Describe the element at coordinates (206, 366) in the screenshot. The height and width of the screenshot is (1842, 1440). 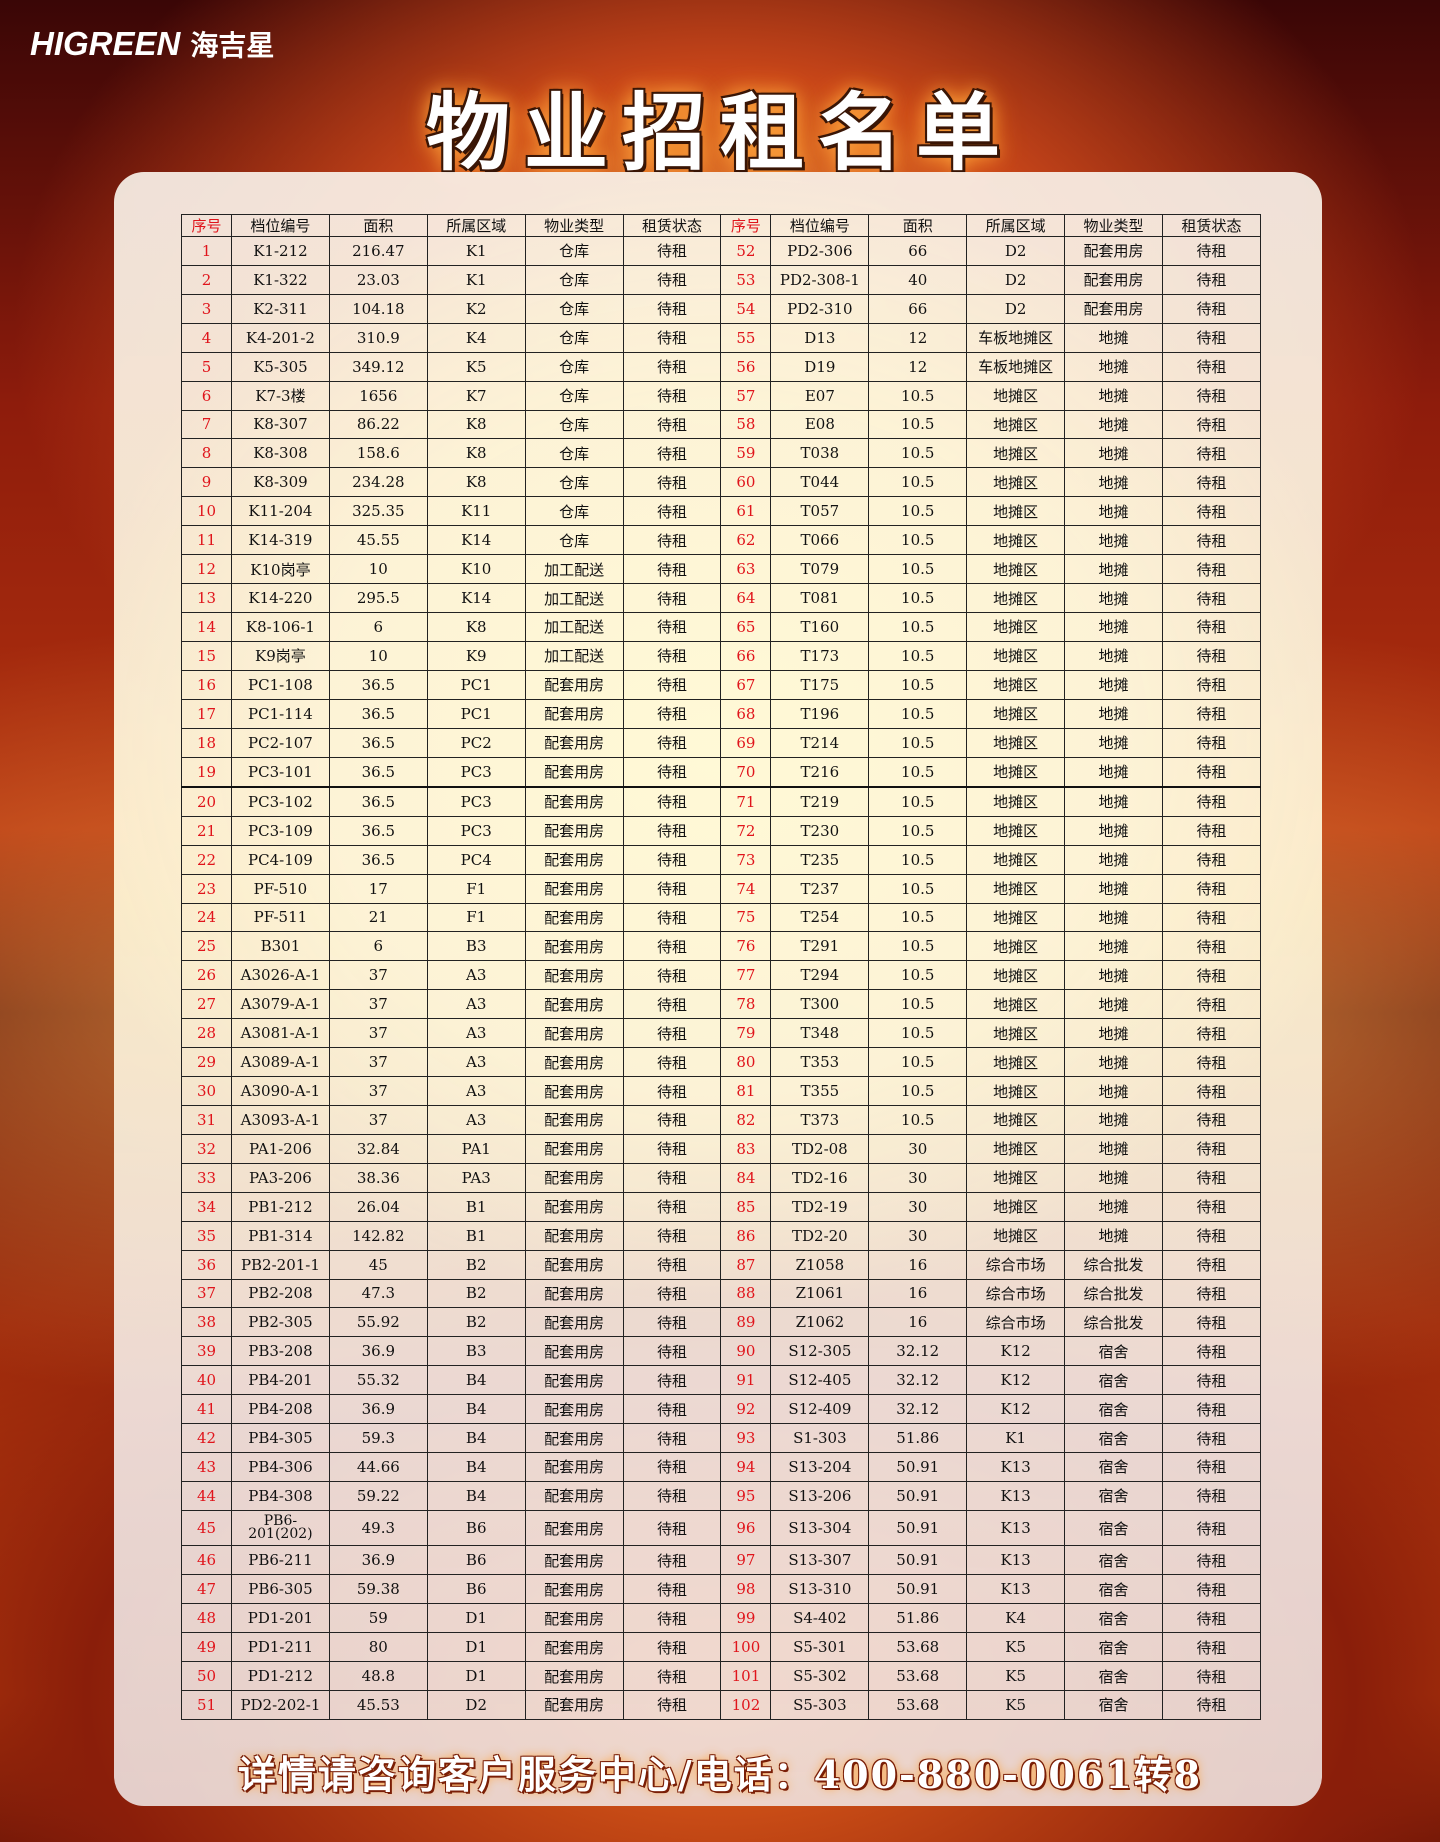
I see `cell-seq: 5` at that location.